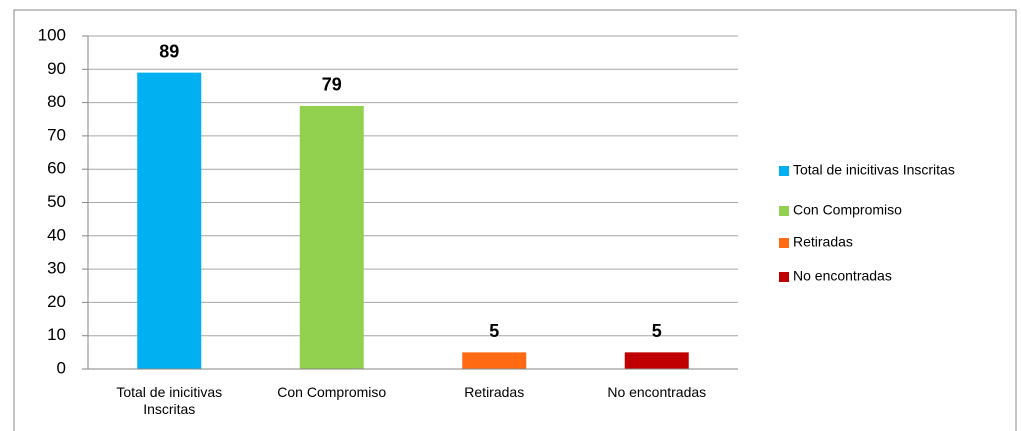  Describe the element at coordinates (169, 400) in the screenshot. I see `x-tick-label: Total de inicitivas Inscritas` at that location.